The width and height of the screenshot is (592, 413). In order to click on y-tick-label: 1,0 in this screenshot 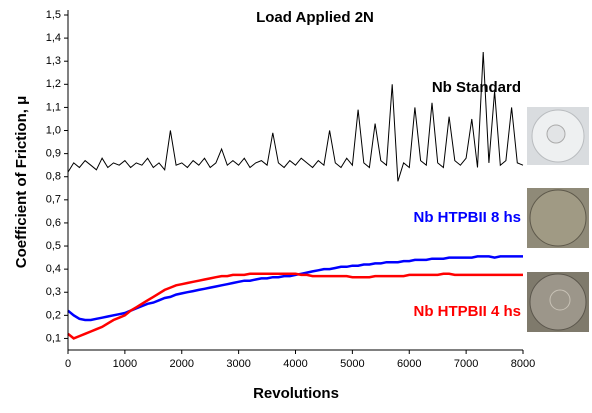, I will do `click(53, 130)`.